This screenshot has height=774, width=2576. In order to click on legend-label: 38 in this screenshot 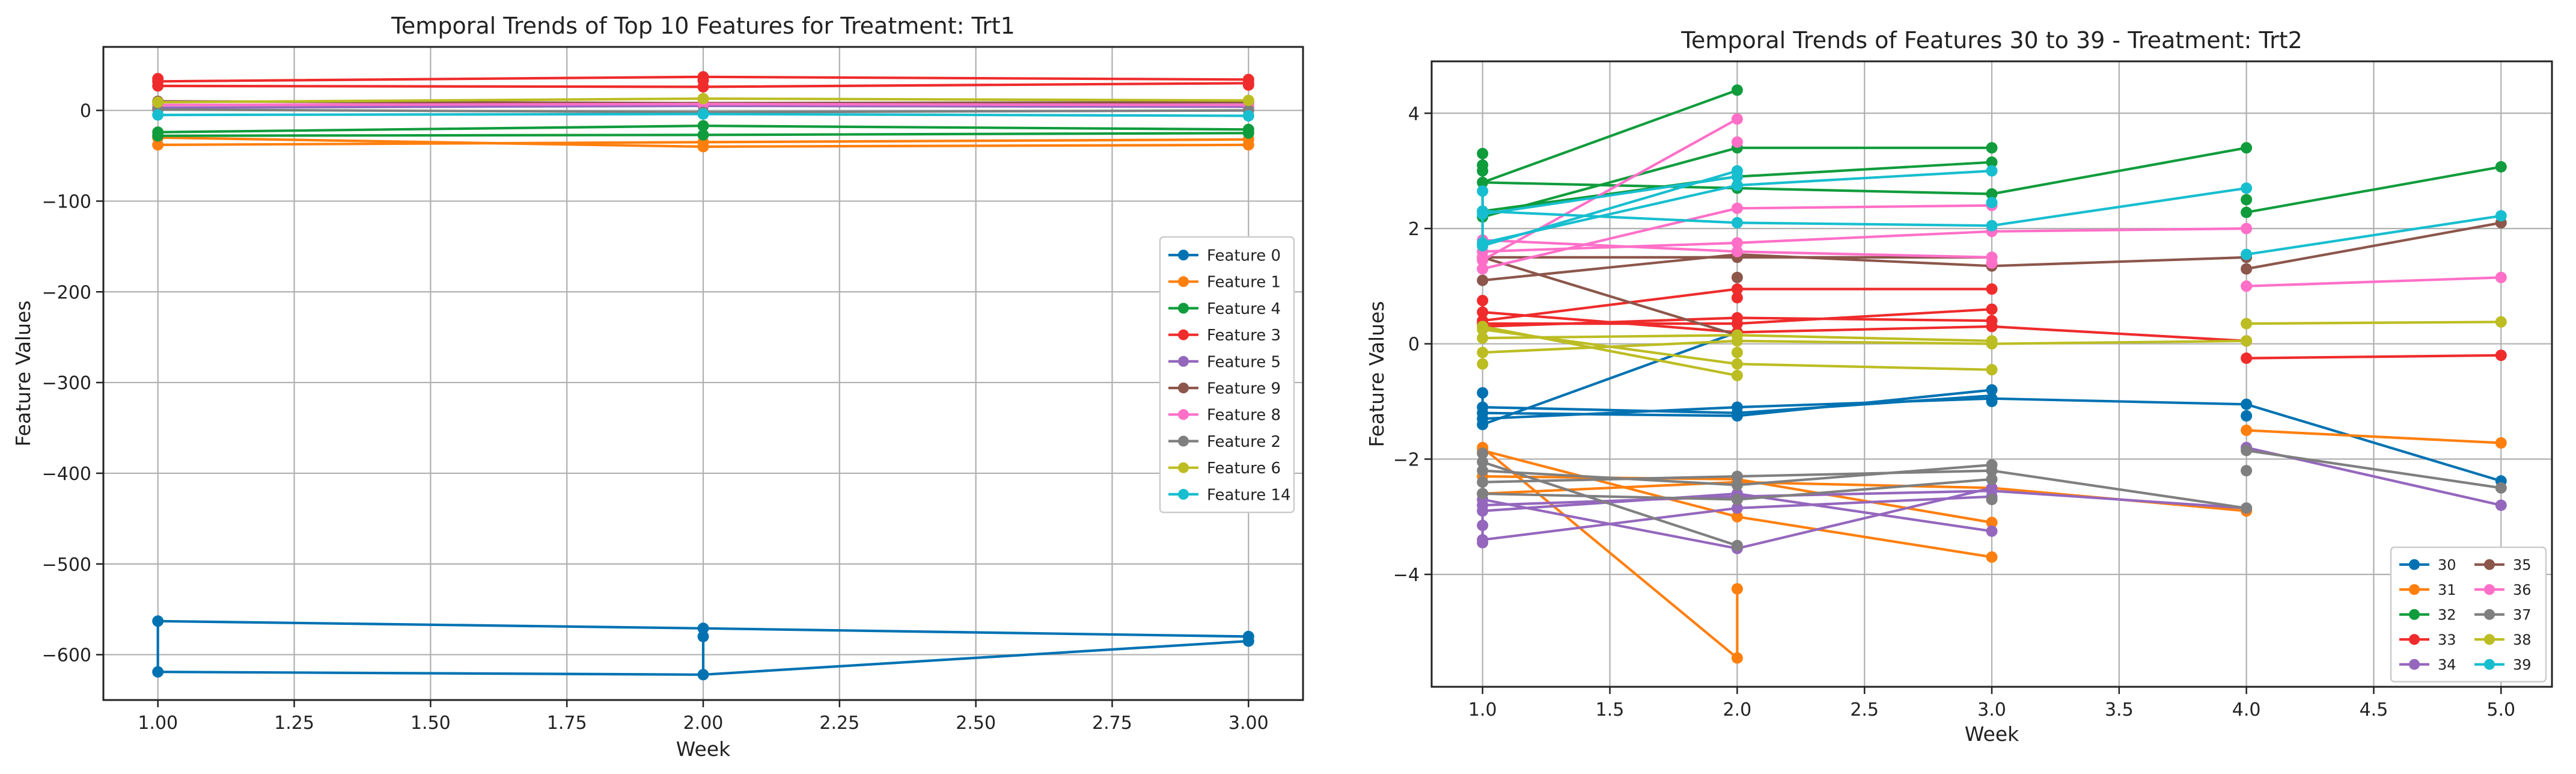, I will do `click(2522, 639)`.